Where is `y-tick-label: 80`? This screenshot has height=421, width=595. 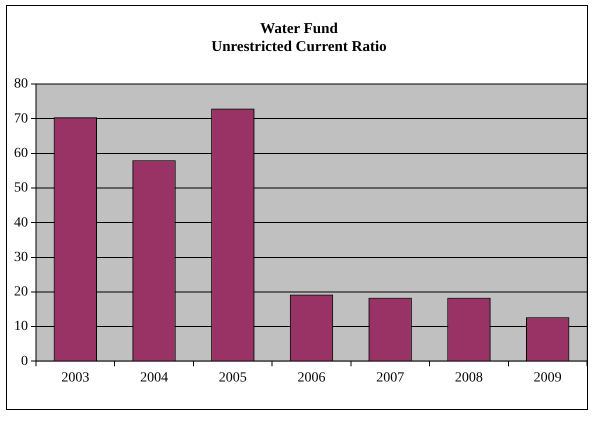
y-tick-label: 80 is located at coordinates (21, 84).